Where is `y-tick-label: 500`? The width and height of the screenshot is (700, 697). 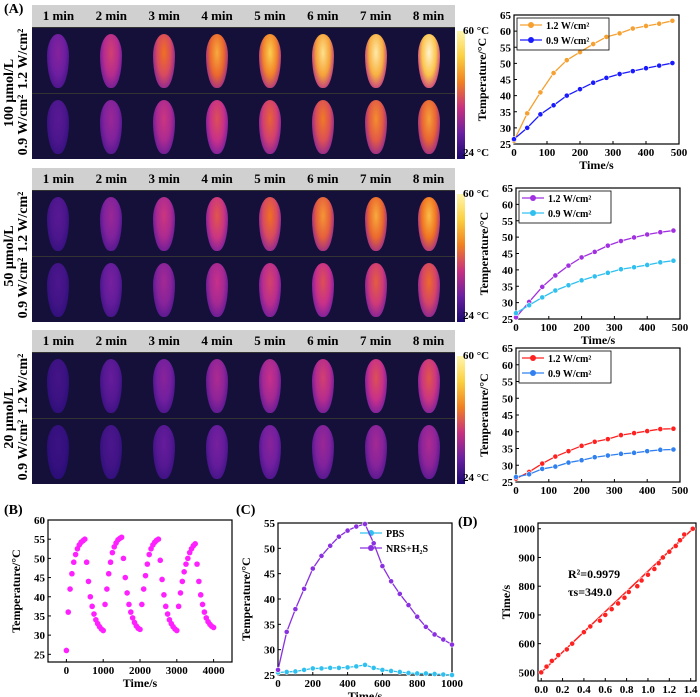 y-tick-label: 500 is located at coordinates (527, 673).